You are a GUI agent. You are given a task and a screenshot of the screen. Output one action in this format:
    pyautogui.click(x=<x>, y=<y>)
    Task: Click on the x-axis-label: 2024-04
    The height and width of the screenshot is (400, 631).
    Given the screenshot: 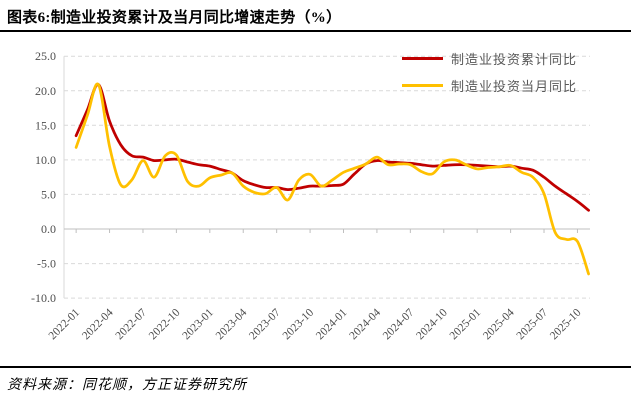 What is the action you would take?
    pyautogui.click(x=365, y=324)
    